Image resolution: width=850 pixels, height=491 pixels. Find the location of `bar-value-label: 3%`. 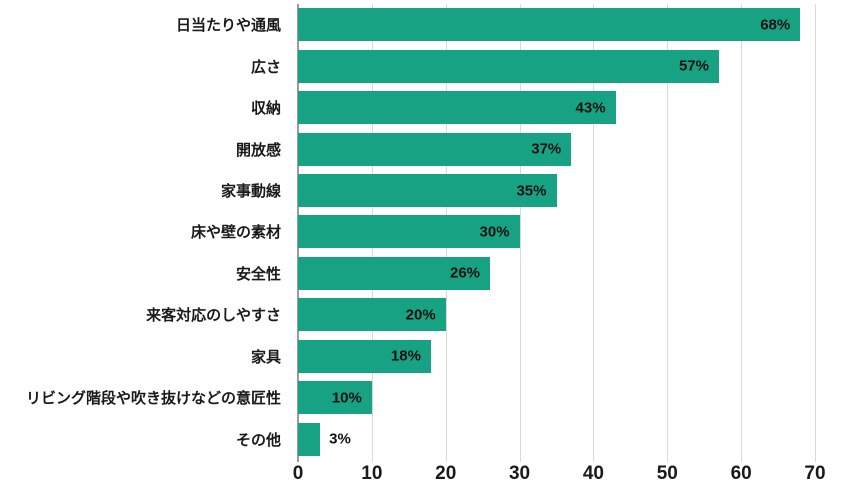

bar-value-label: 3% is located at coordinates (340, 439).